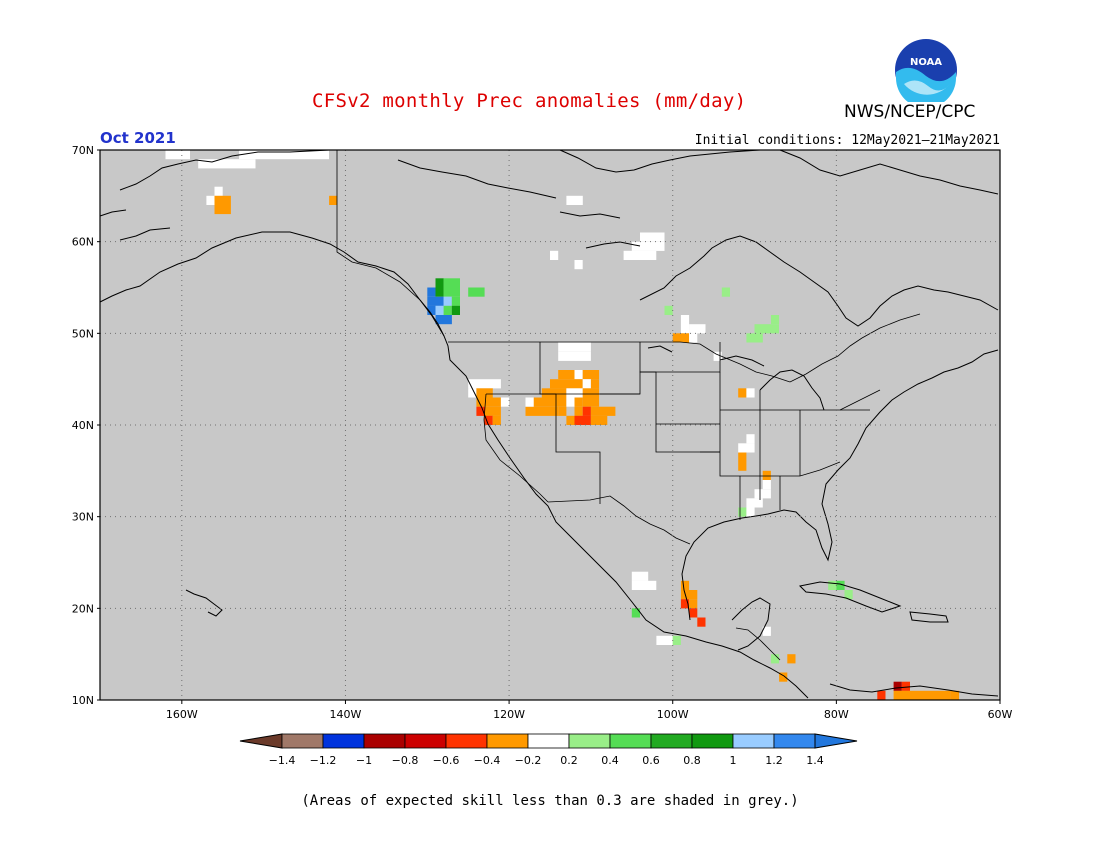 The image size is (1100, 850). Describe the element at coordinates (83, 517) in the screenshot. I see `lat-label: 30N` at that location.